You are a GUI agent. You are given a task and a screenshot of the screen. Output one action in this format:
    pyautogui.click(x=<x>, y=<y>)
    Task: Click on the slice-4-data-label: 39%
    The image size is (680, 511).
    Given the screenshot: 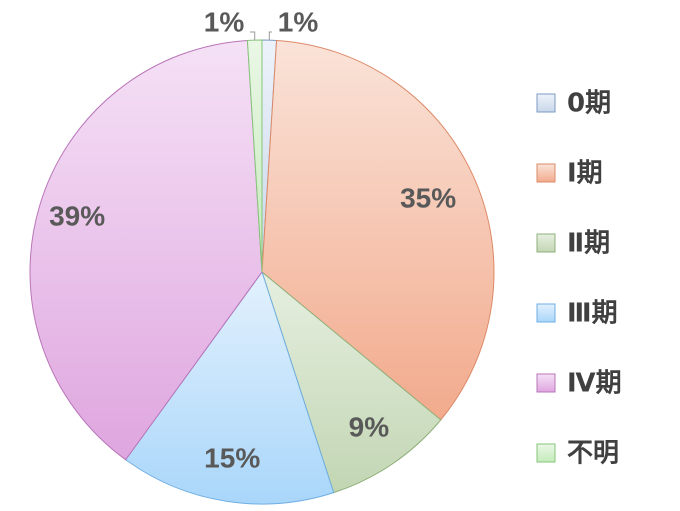 What is the action you would take?
    pyautogui.click(x=77, y=216)
    